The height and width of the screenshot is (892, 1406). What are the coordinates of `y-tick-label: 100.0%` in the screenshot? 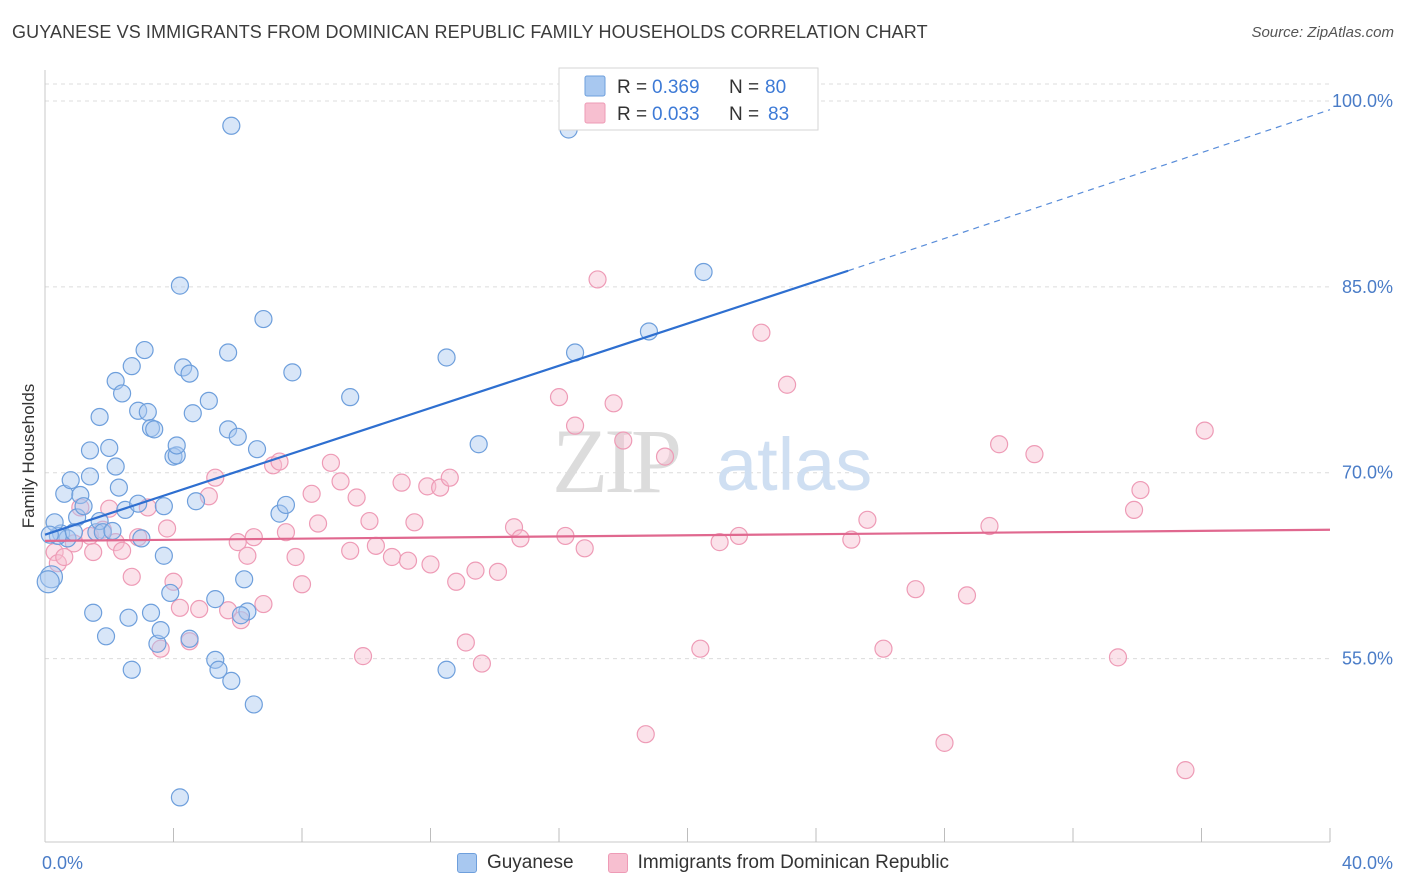 It's located at (1362, 101).